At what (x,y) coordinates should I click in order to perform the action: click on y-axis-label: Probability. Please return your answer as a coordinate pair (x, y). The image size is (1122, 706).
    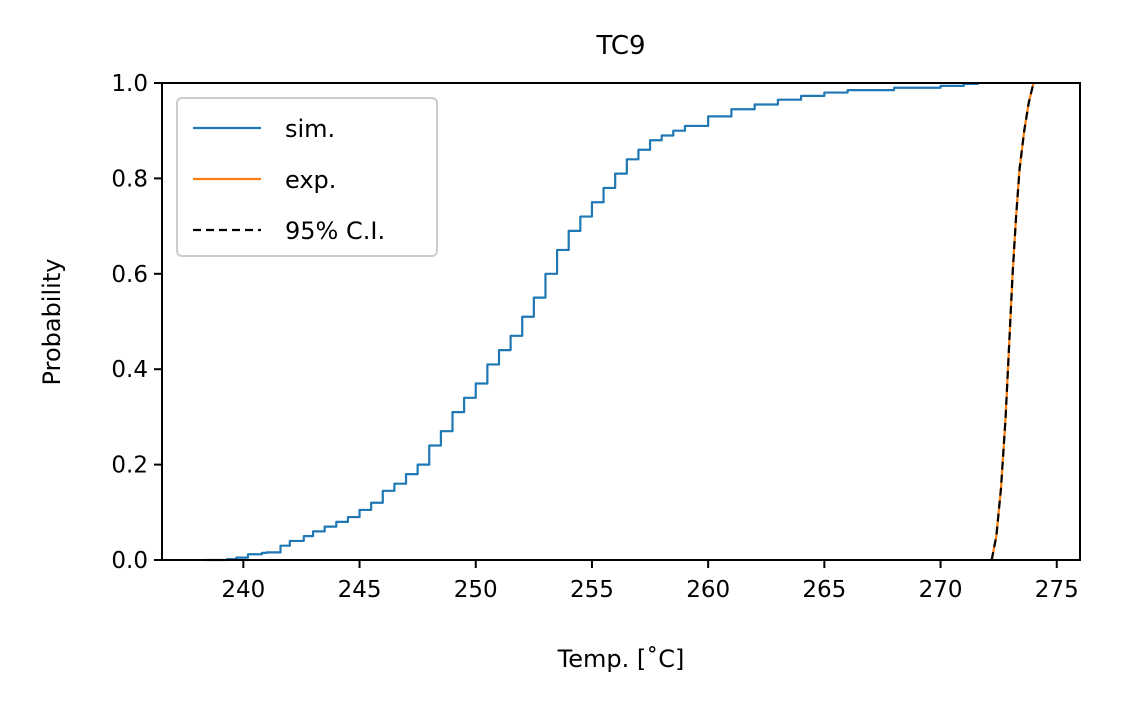
    Looking at the image, I should click on (52, 322).